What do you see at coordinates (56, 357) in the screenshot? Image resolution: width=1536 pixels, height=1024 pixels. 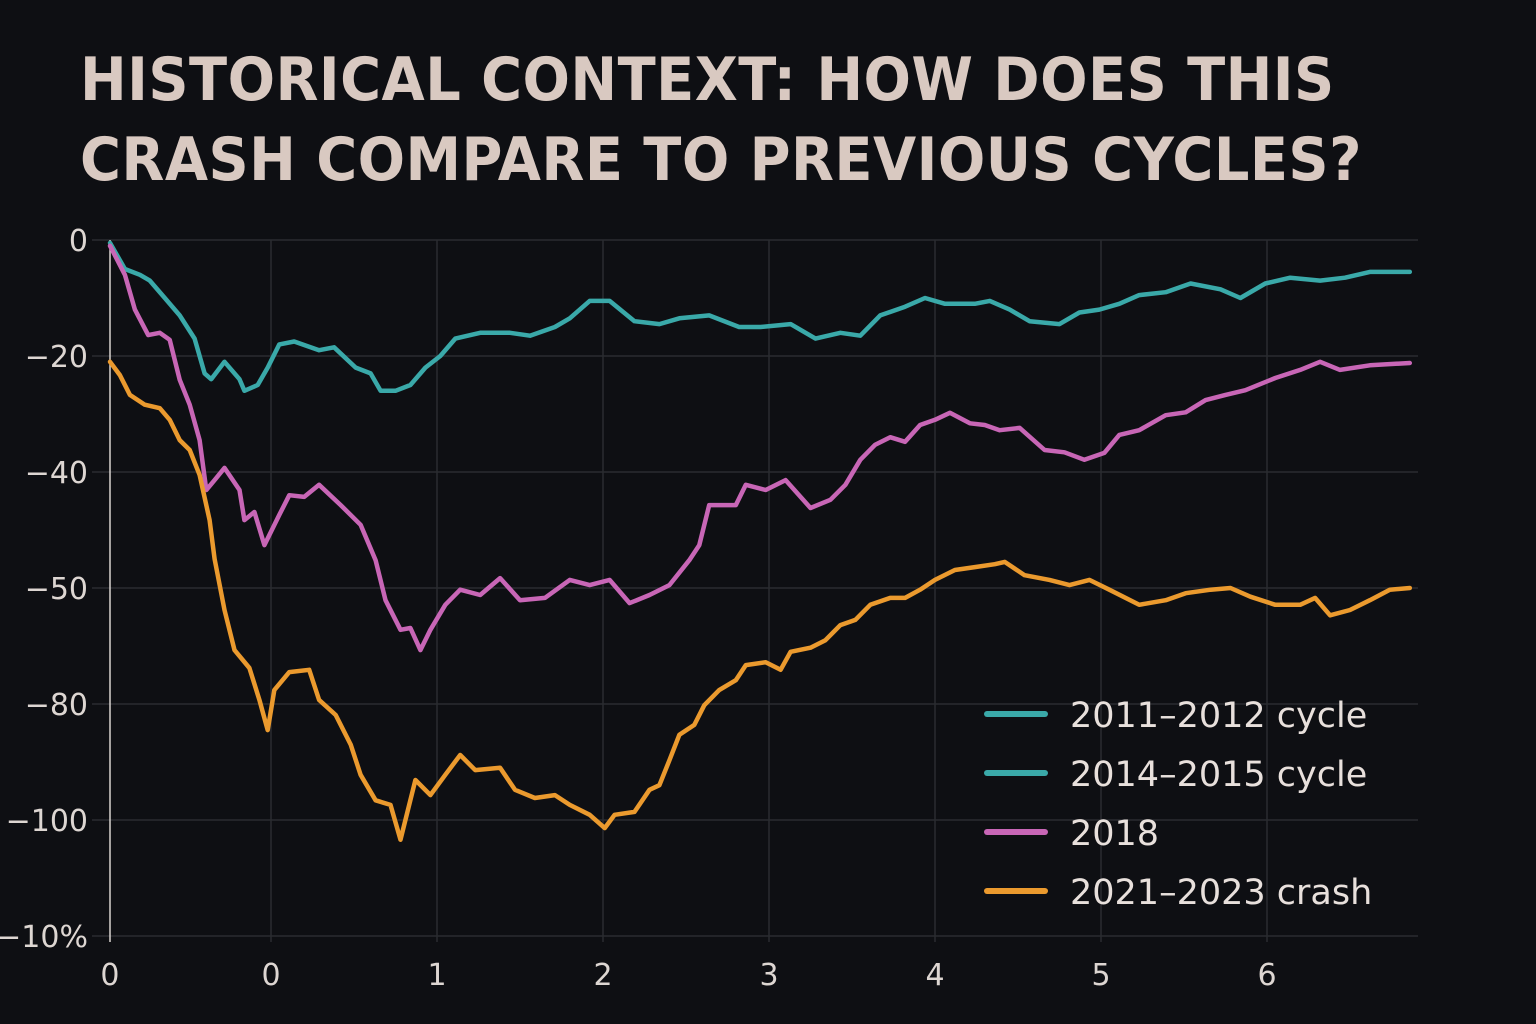 I see `y-tick-label: −20` at bounding box center [56, 357].